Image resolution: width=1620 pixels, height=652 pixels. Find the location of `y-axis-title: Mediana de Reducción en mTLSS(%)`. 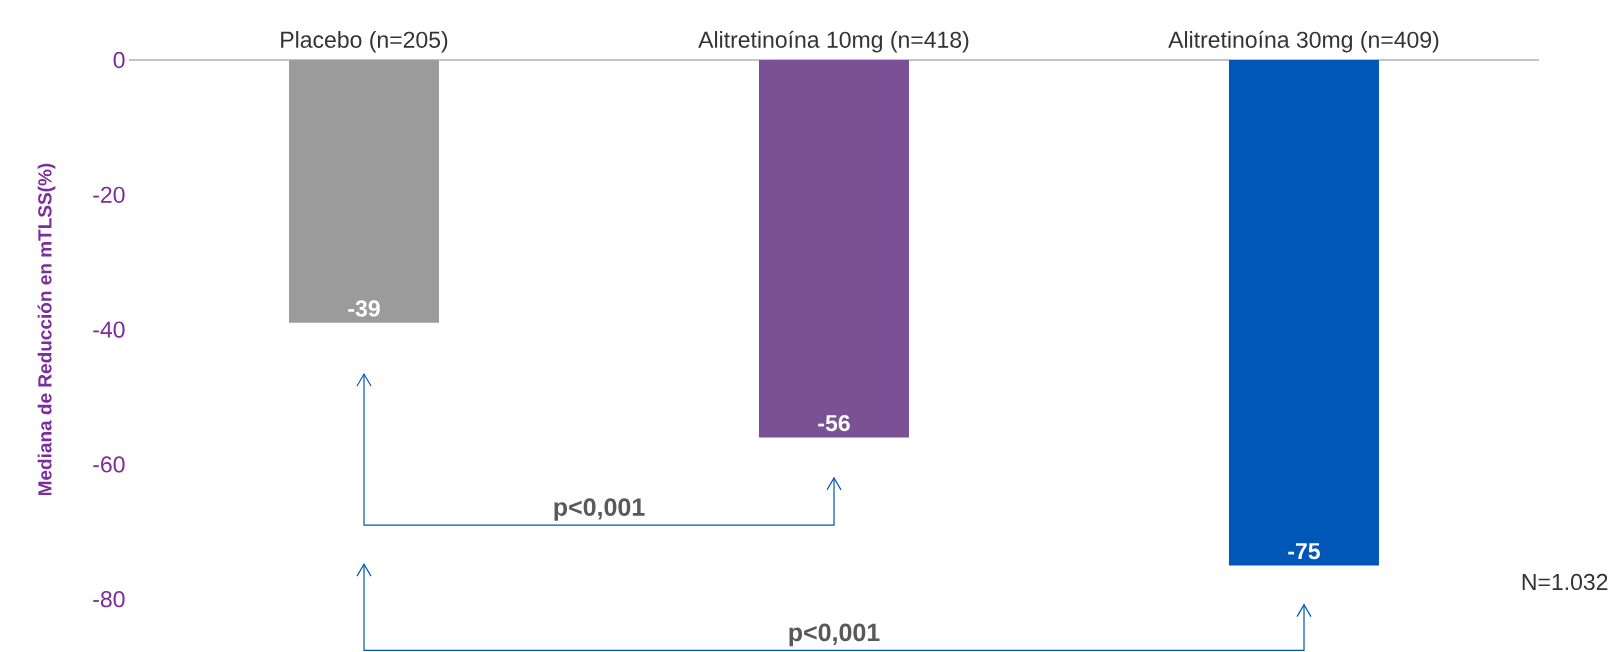

y-axis-title: Mediana de Reducción en mTLSS(%) is located at coordinates (46, 329).